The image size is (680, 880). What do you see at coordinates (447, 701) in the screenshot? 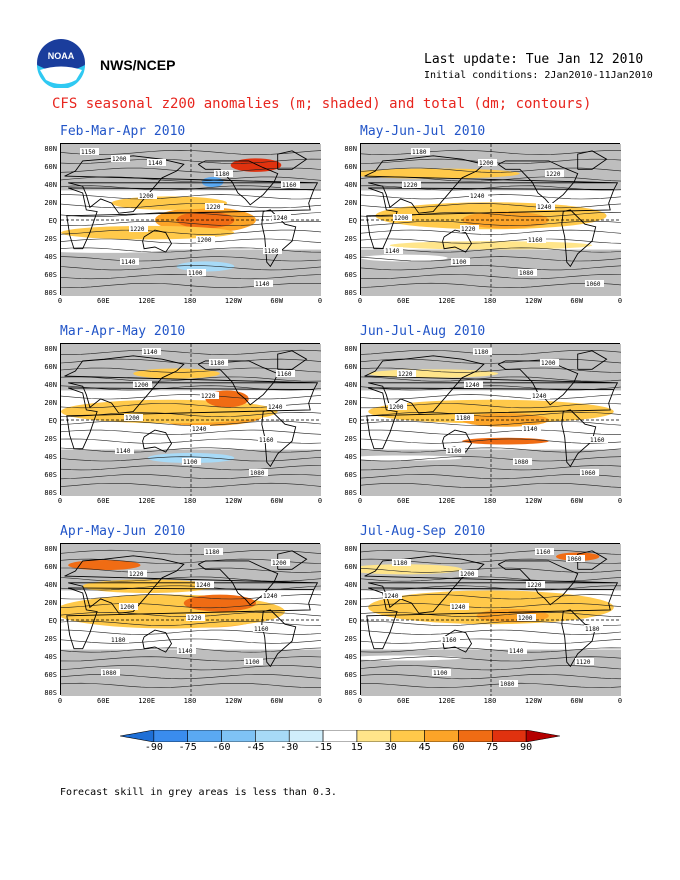
I see `lon-tick-label: 120E` at bounding box center [447, 701].